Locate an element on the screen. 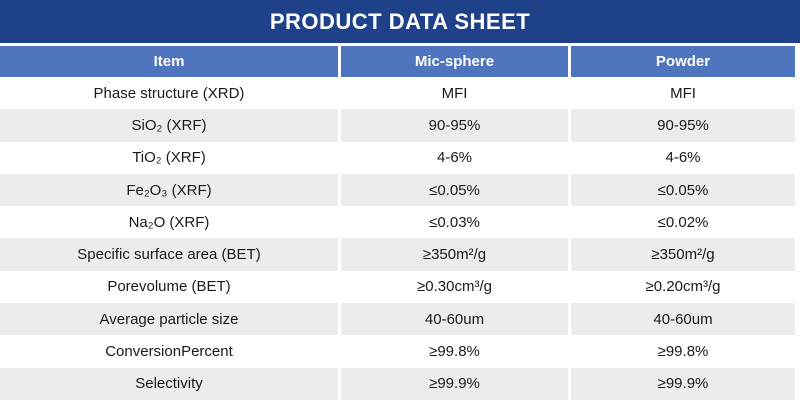  powder-value: MFI is located at coordinates (683, 93).